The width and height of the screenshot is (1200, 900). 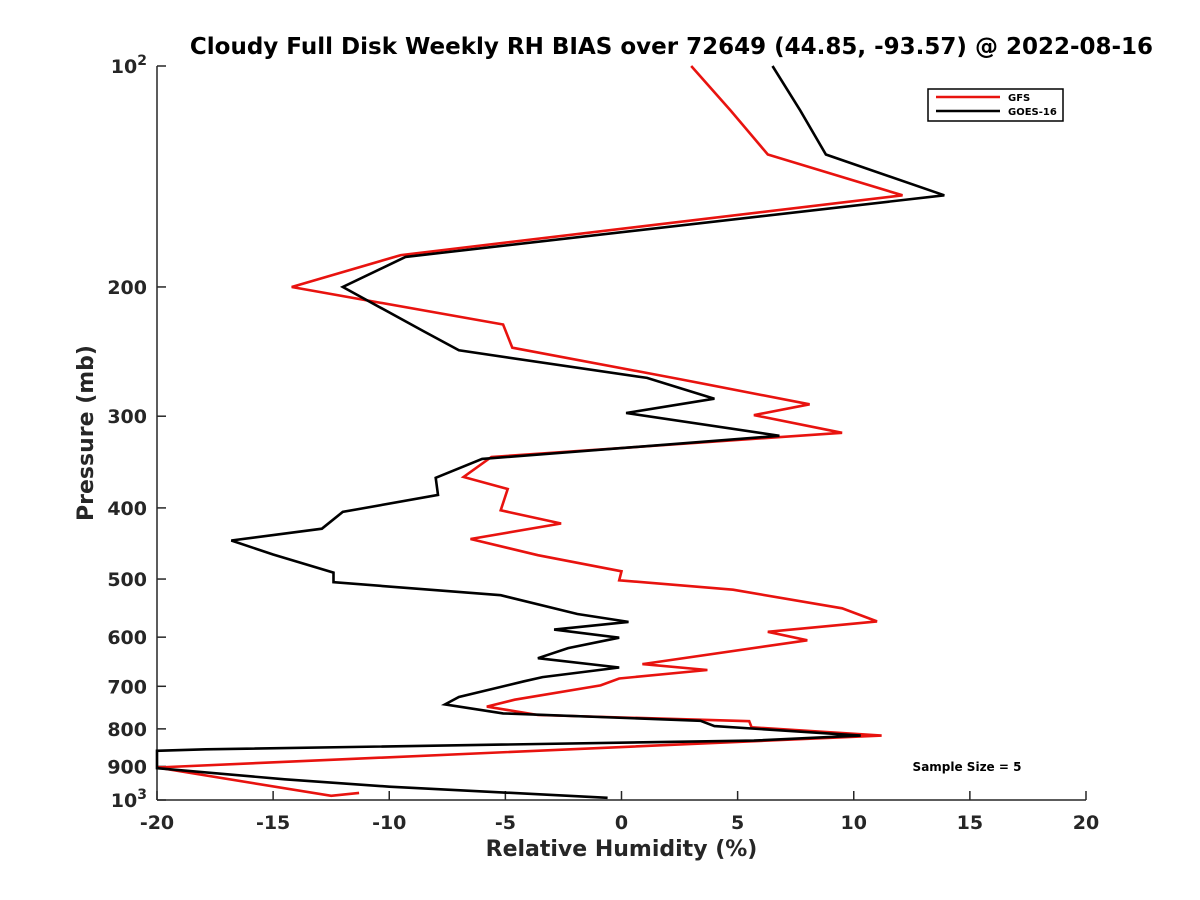 What do you see at coordinates (1019, 98) in the screenshot?
I see `legend-label: GFS` at bounding box center [1019, 98].